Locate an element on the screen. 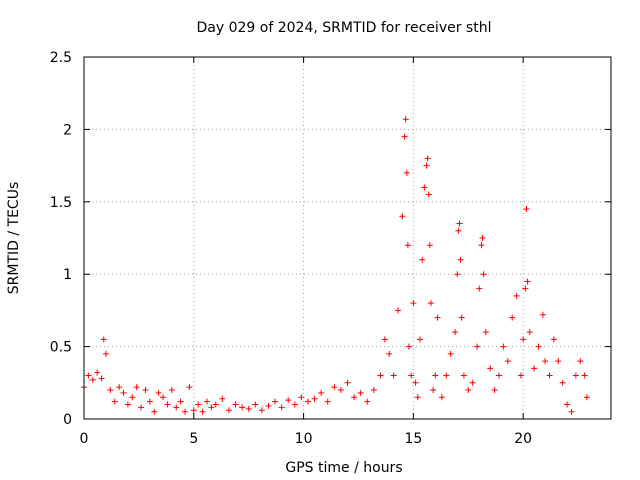 The height and width of the screenshot is (480, 640). y-tick-label: 0 is located at coordinates (67, 420).